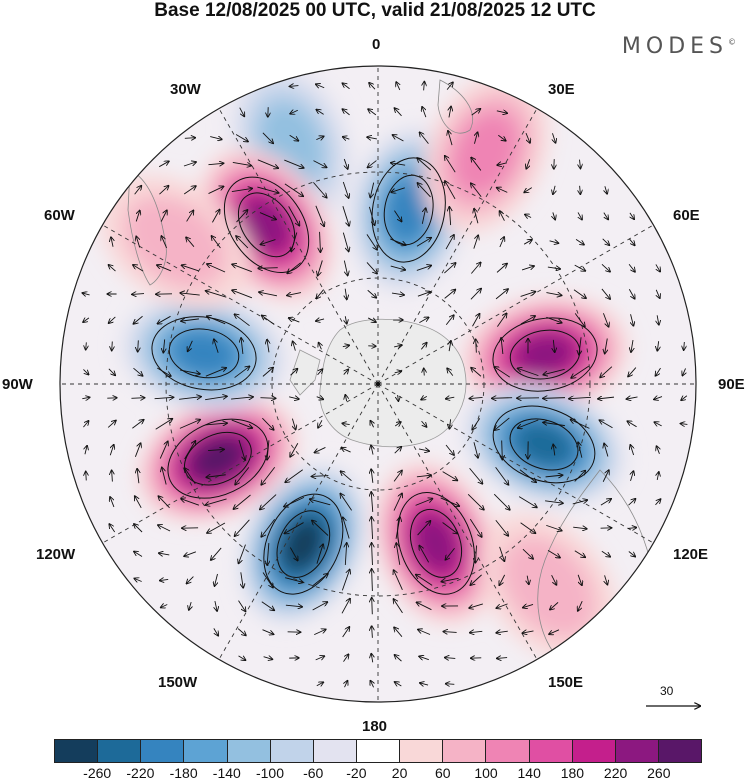 This screenshot has width=750, height=783. What do you see at coordinates (686, 215) in the screenshot?
I see `lon-label-60e: 60E` at bounding box center [686, 215].